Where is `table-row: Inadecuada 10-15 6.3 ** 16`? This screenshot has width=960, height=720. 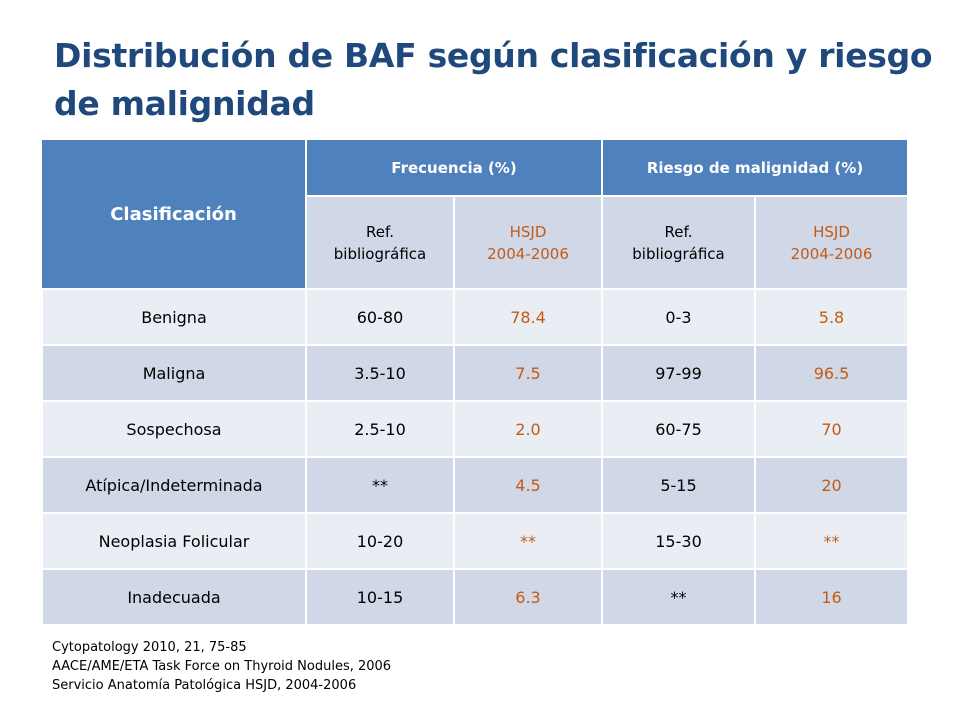
table-row: Inadecuada 10-15 6.3 ** 16 is located at coordinates (475, 597).